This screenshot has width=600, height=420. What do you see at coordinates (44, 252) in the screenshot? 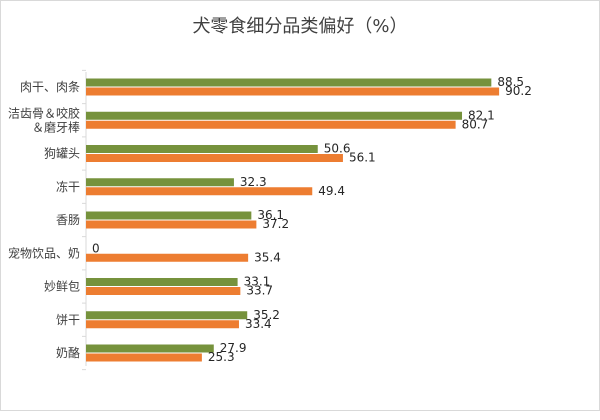
I see `category-label: 宠物饮品、奶` at bounding box center [44, 252].